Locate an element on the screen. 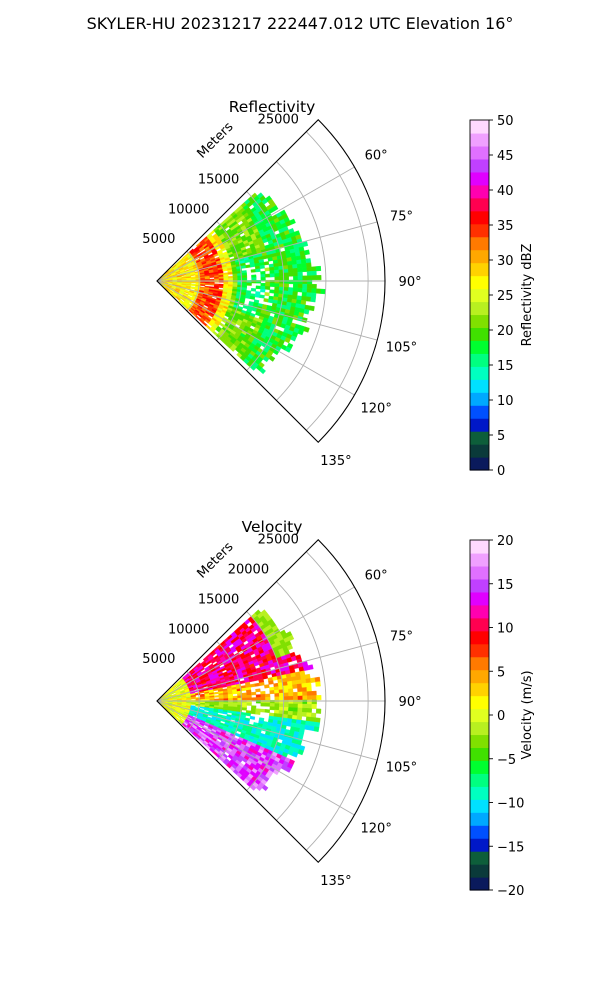 This screenshot has width=600, height=1000. colorbar-tick-label: 5 is located at coordinates (501, 672).